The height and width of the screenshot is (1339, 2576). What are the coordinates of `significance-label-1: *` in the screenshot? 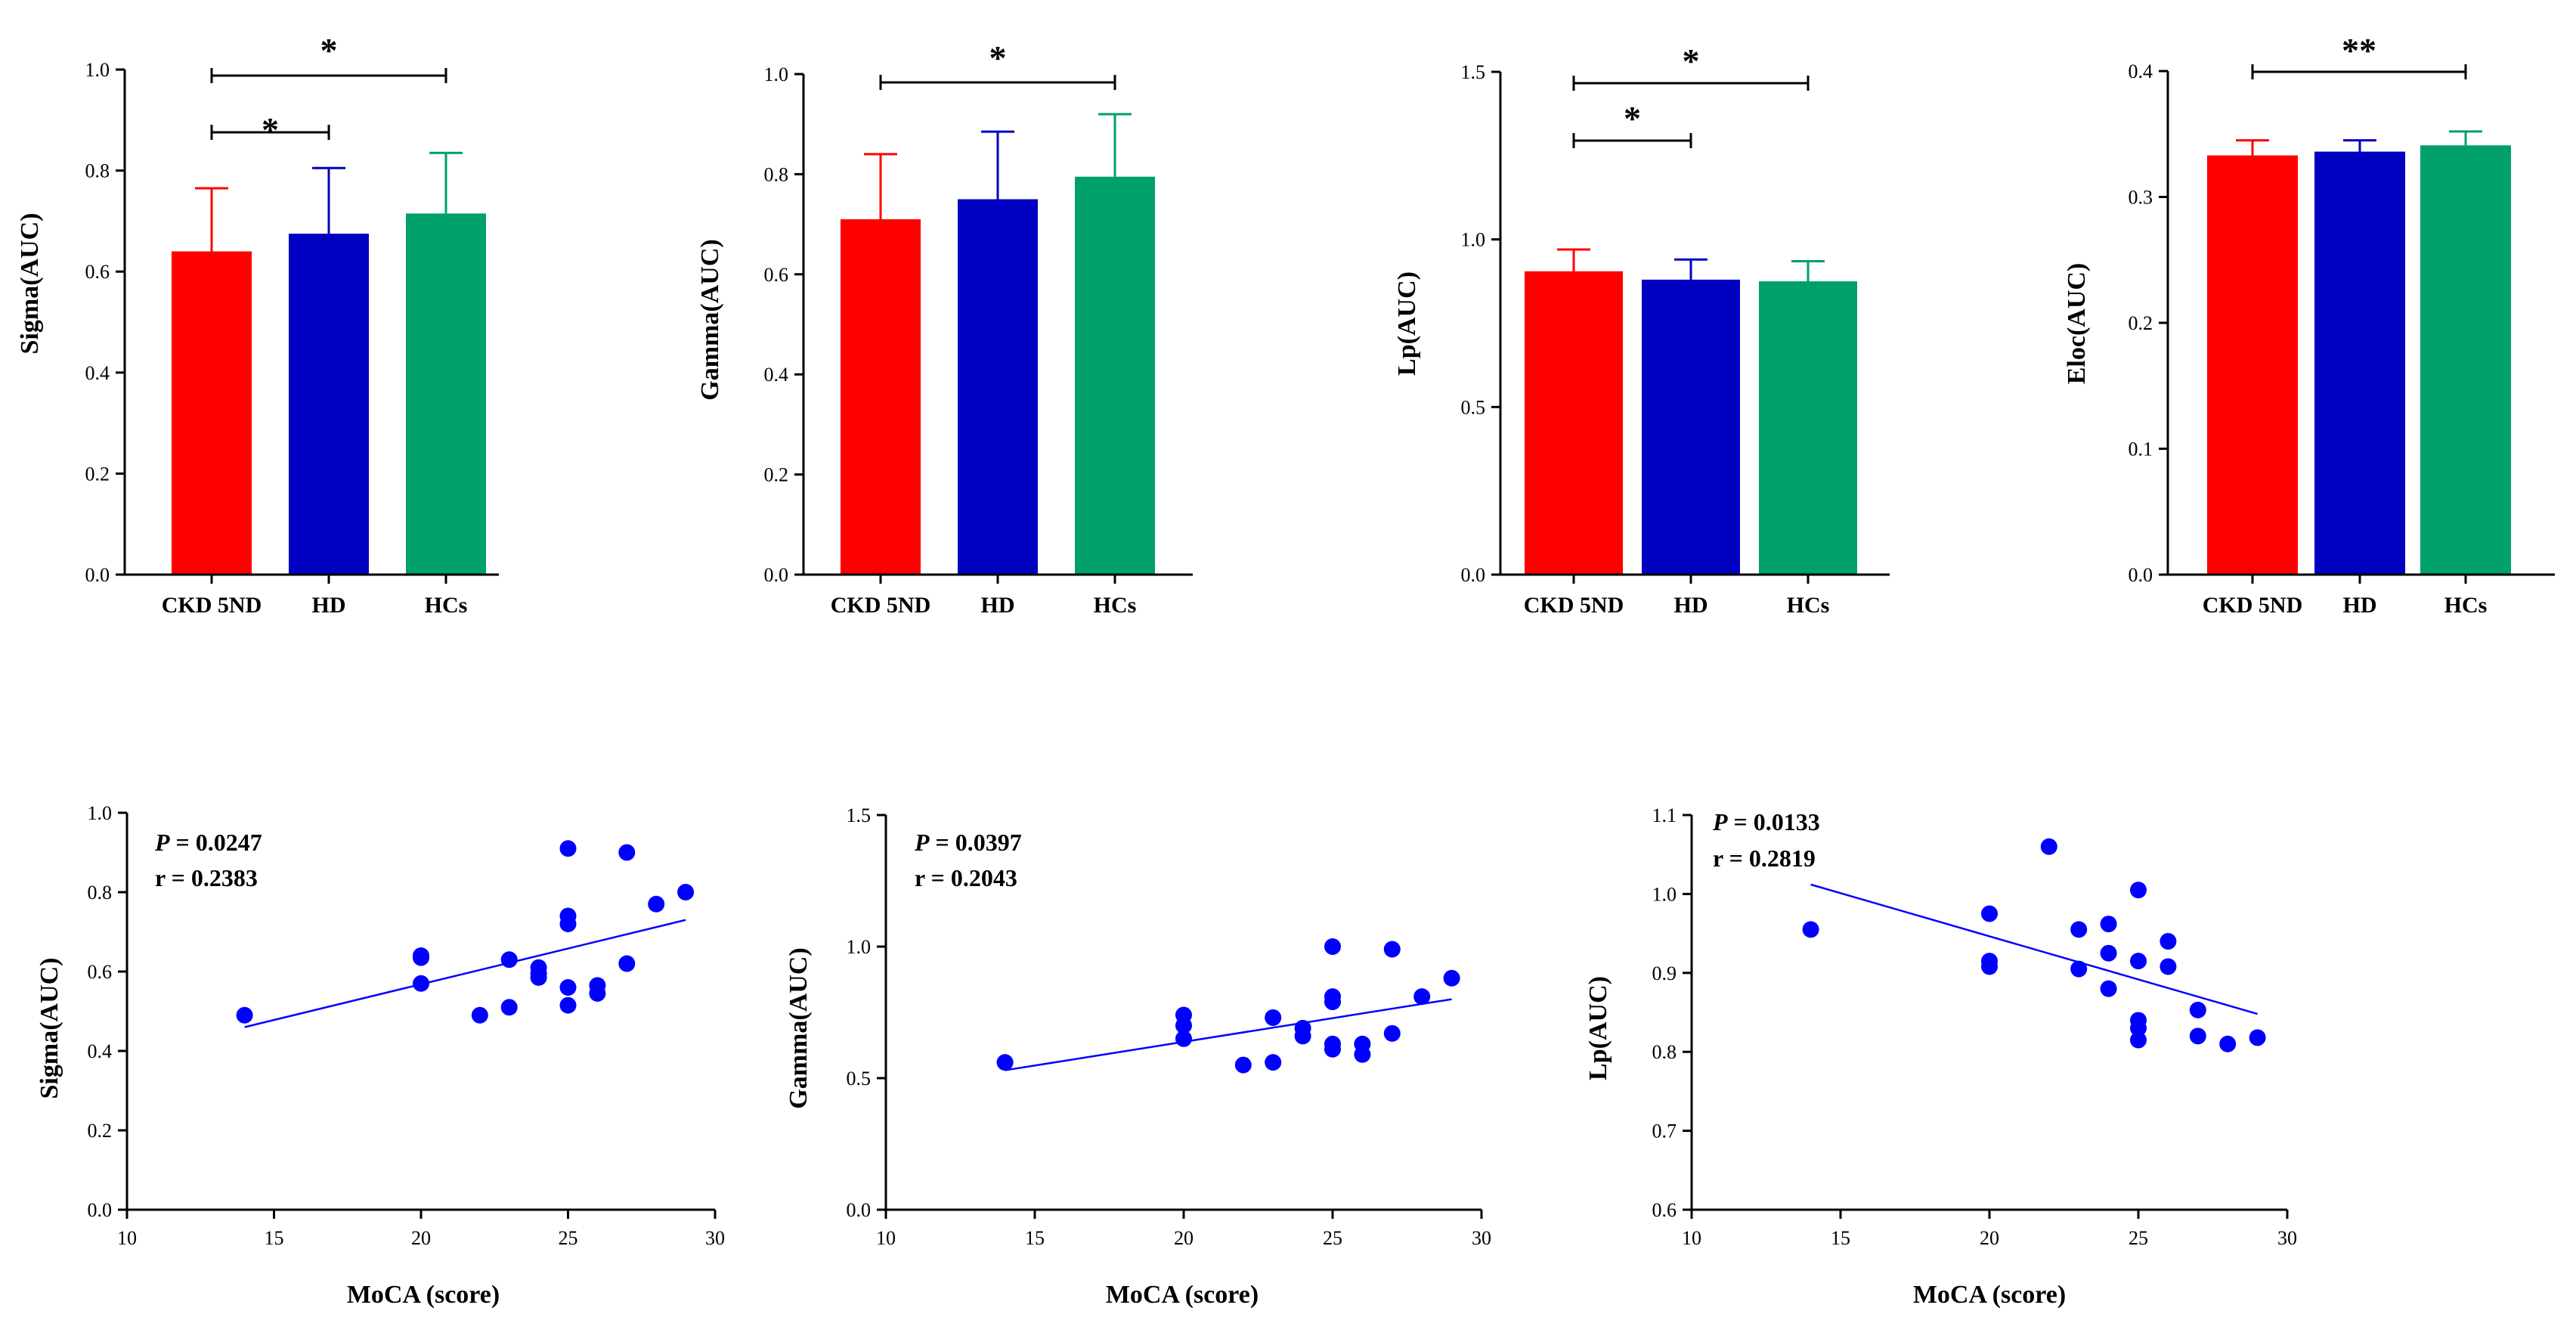 It's located at (270, 129).